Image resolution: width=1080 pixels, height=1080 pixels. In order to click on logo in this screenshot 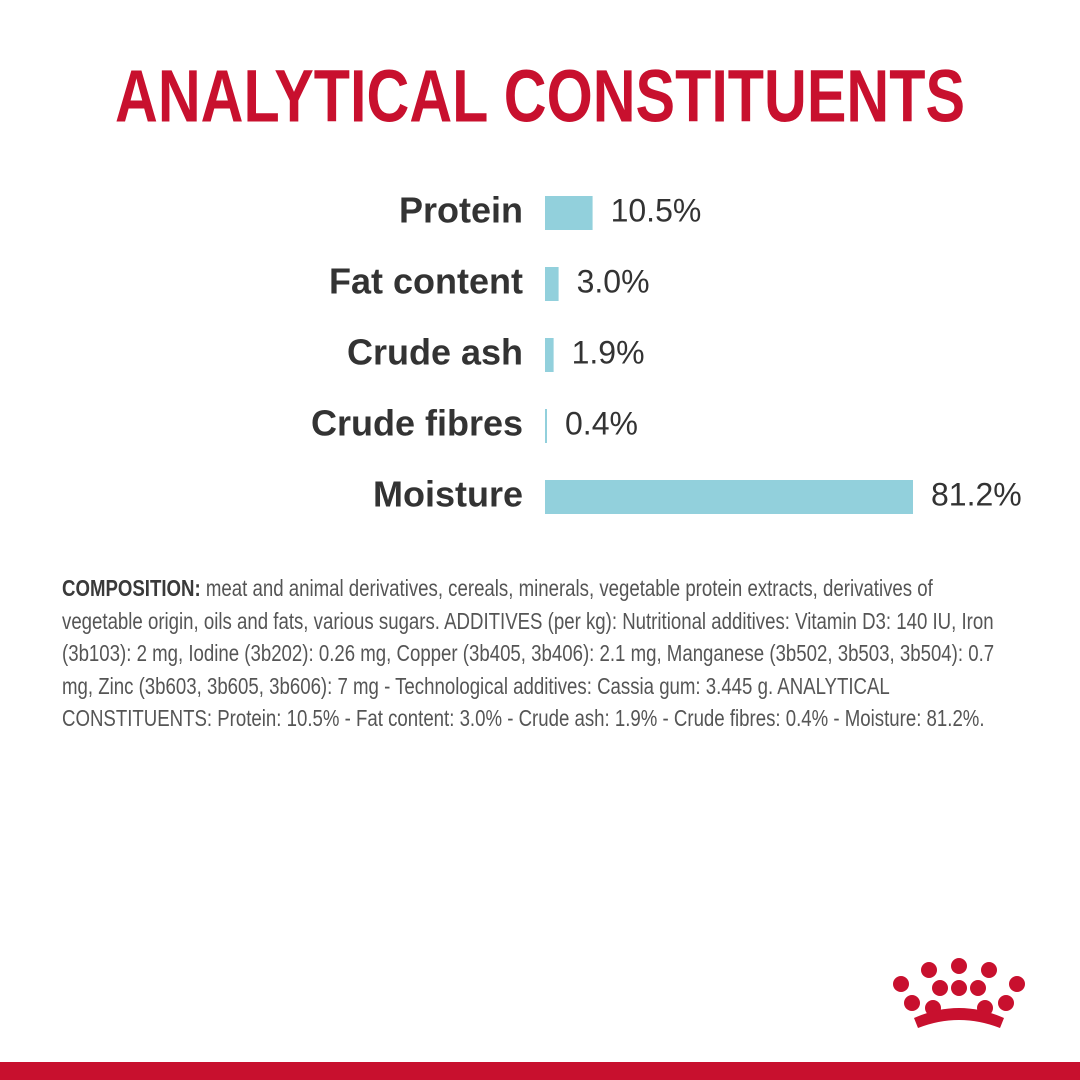, I will do `click(959, 993)`.